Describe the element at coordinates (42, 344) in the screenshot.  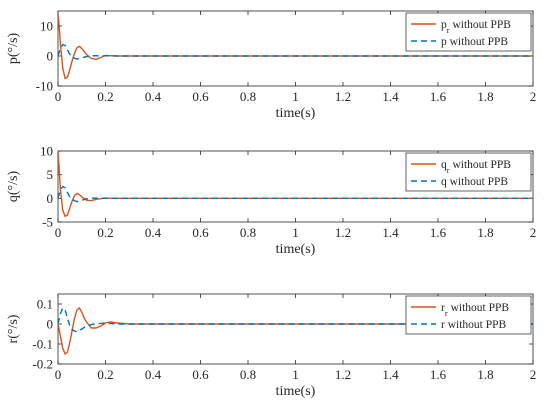
I see `y-tick-label: -0.1` at that location.